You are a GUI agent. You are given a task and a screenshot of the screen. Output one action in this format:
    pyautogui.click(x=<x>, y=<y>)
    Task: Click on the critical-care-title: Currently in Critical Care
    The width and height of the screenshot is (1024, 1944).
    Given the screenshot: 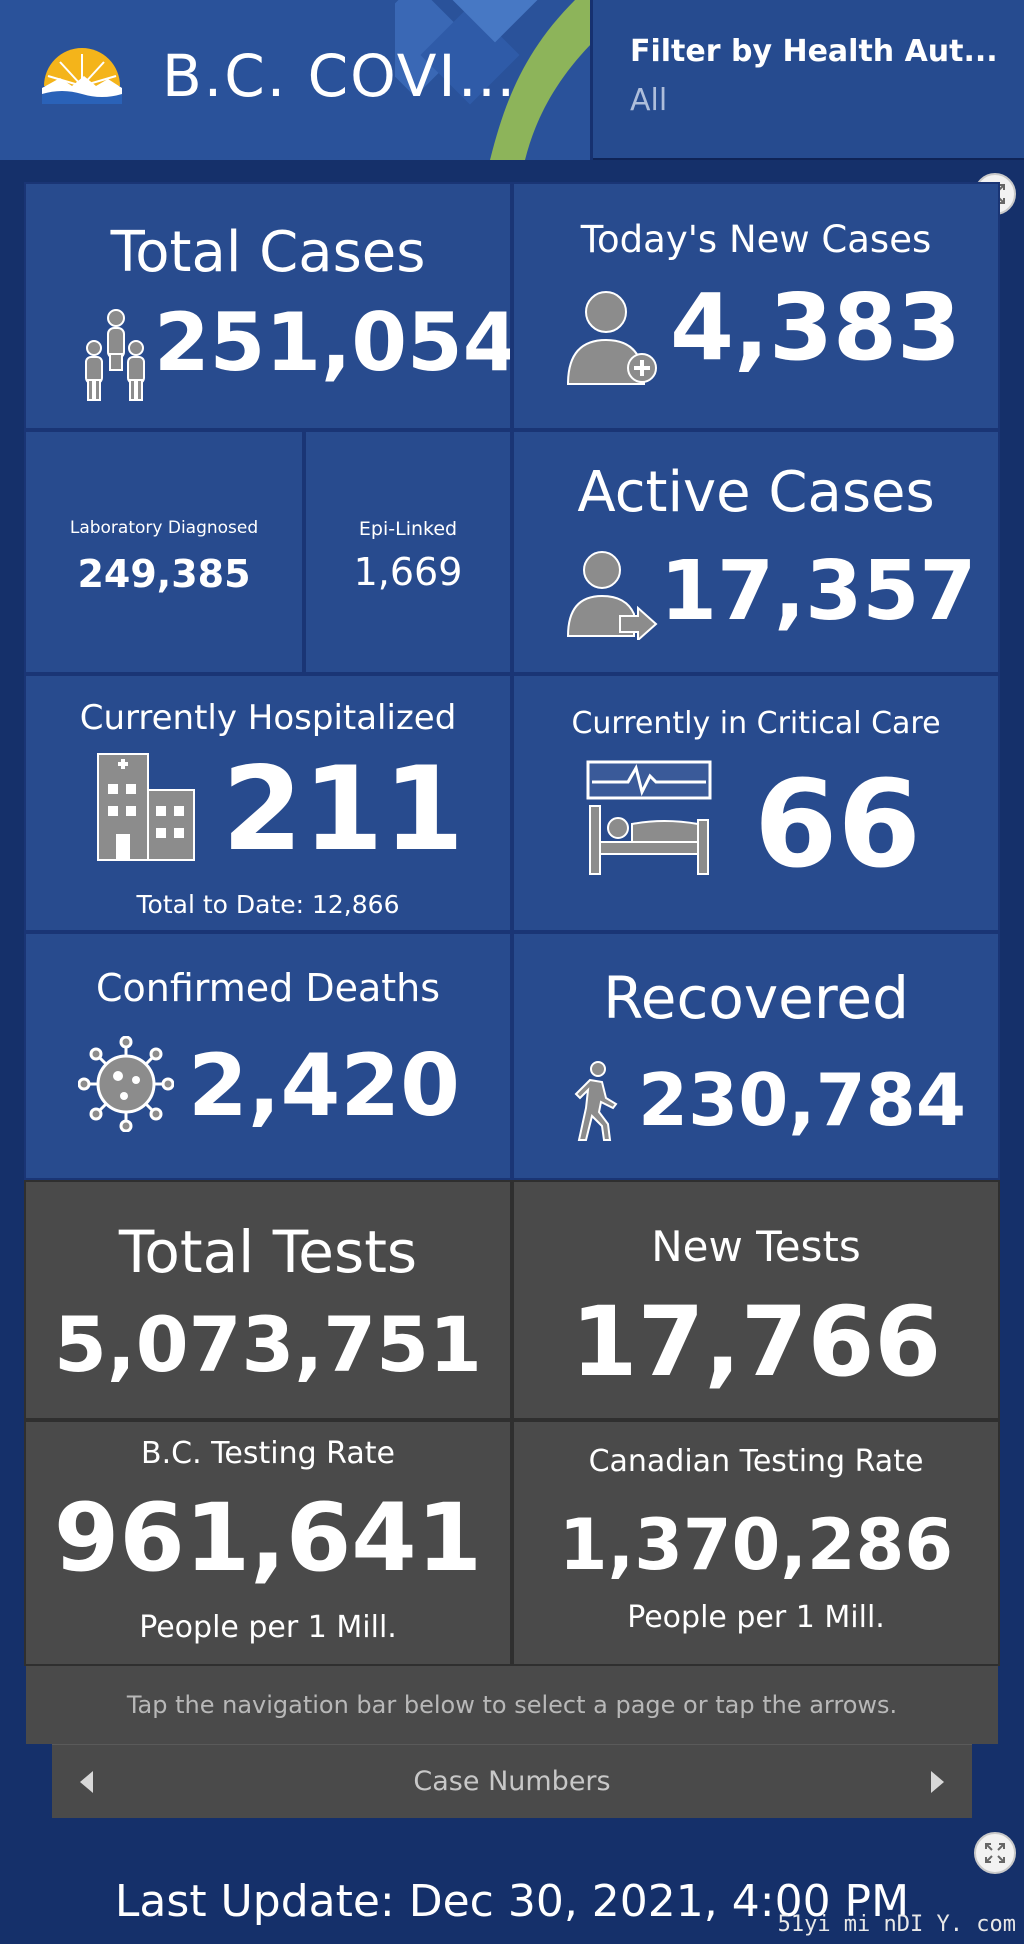 What is the action you would take?
    pyautogui.click(x=756, y=723)
    